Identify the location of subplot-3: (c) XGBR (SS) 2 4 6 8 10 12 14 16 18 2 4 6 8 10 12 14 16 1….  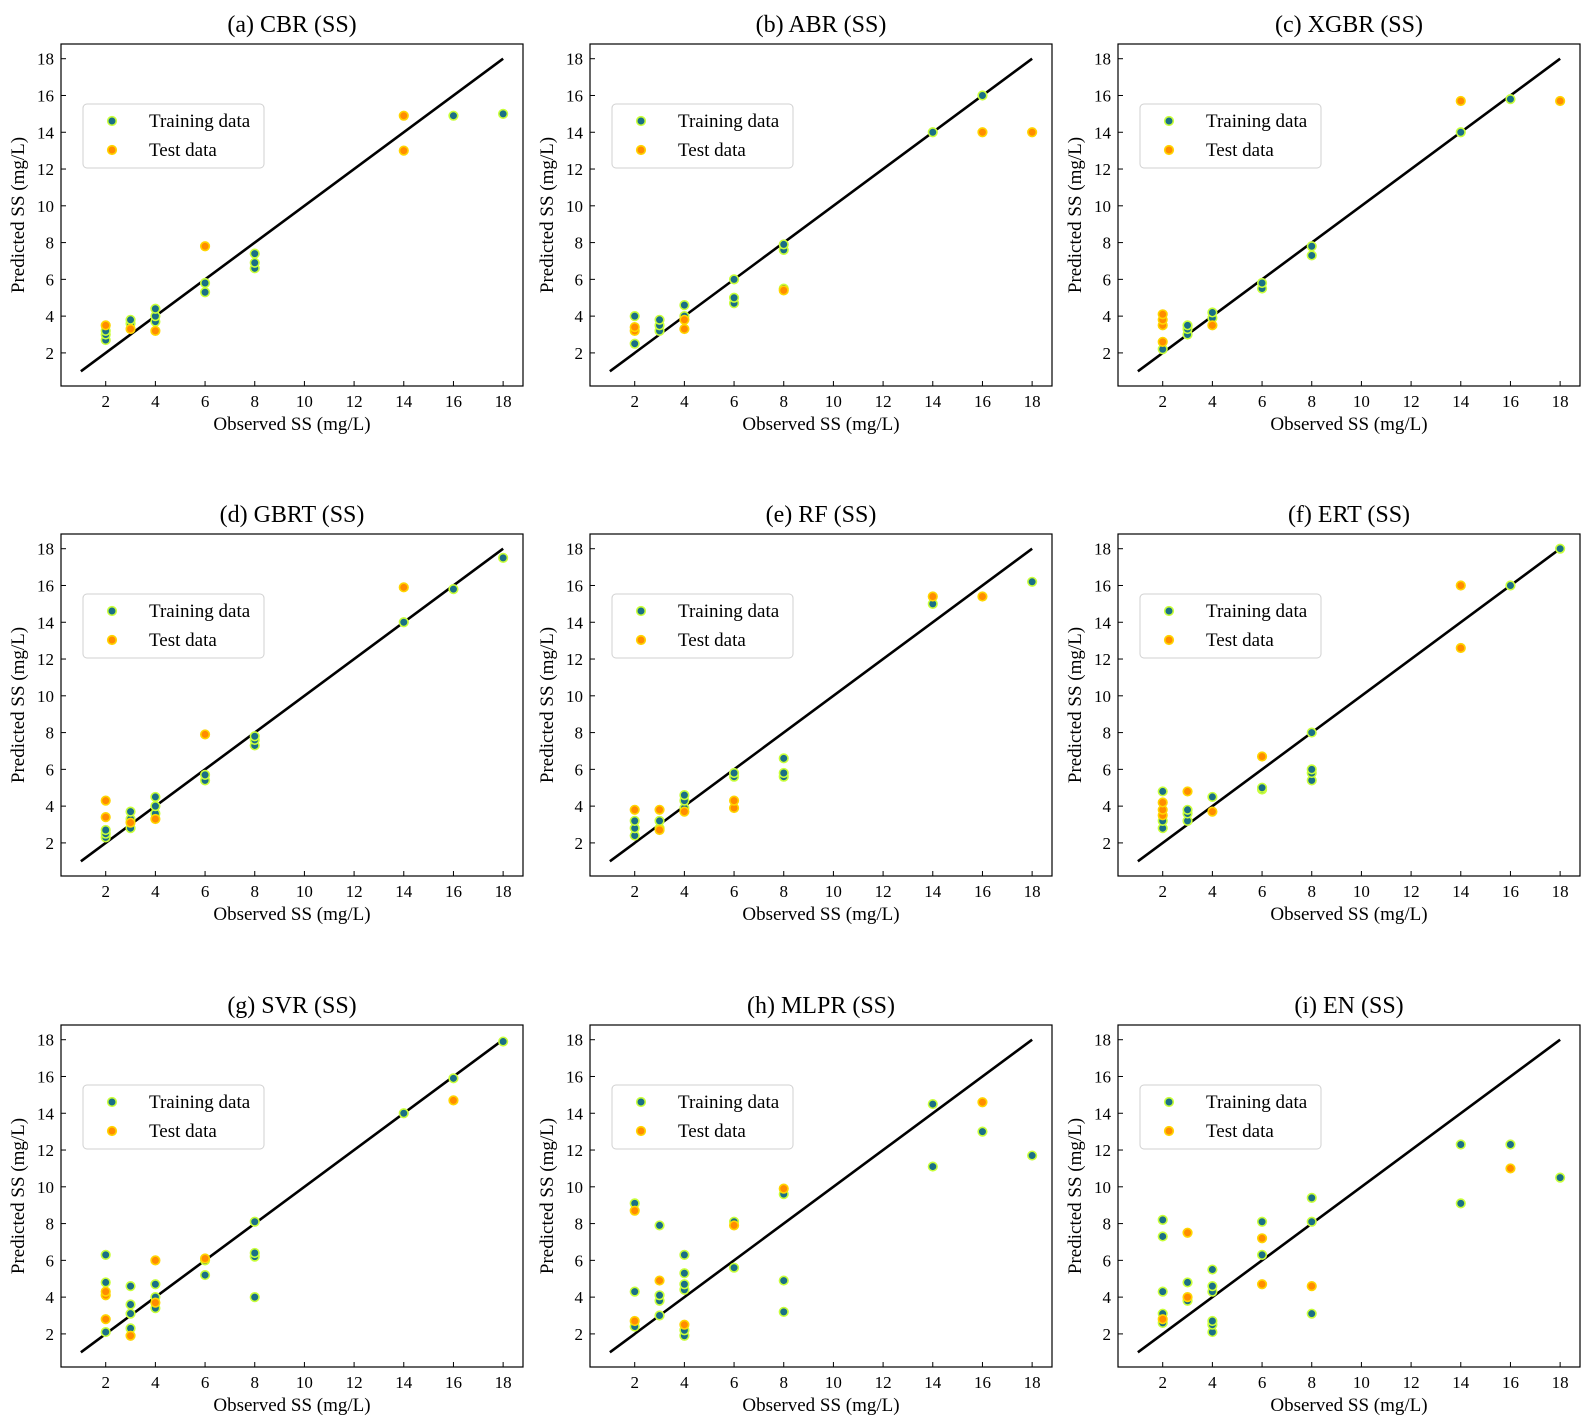
(1323, 223).